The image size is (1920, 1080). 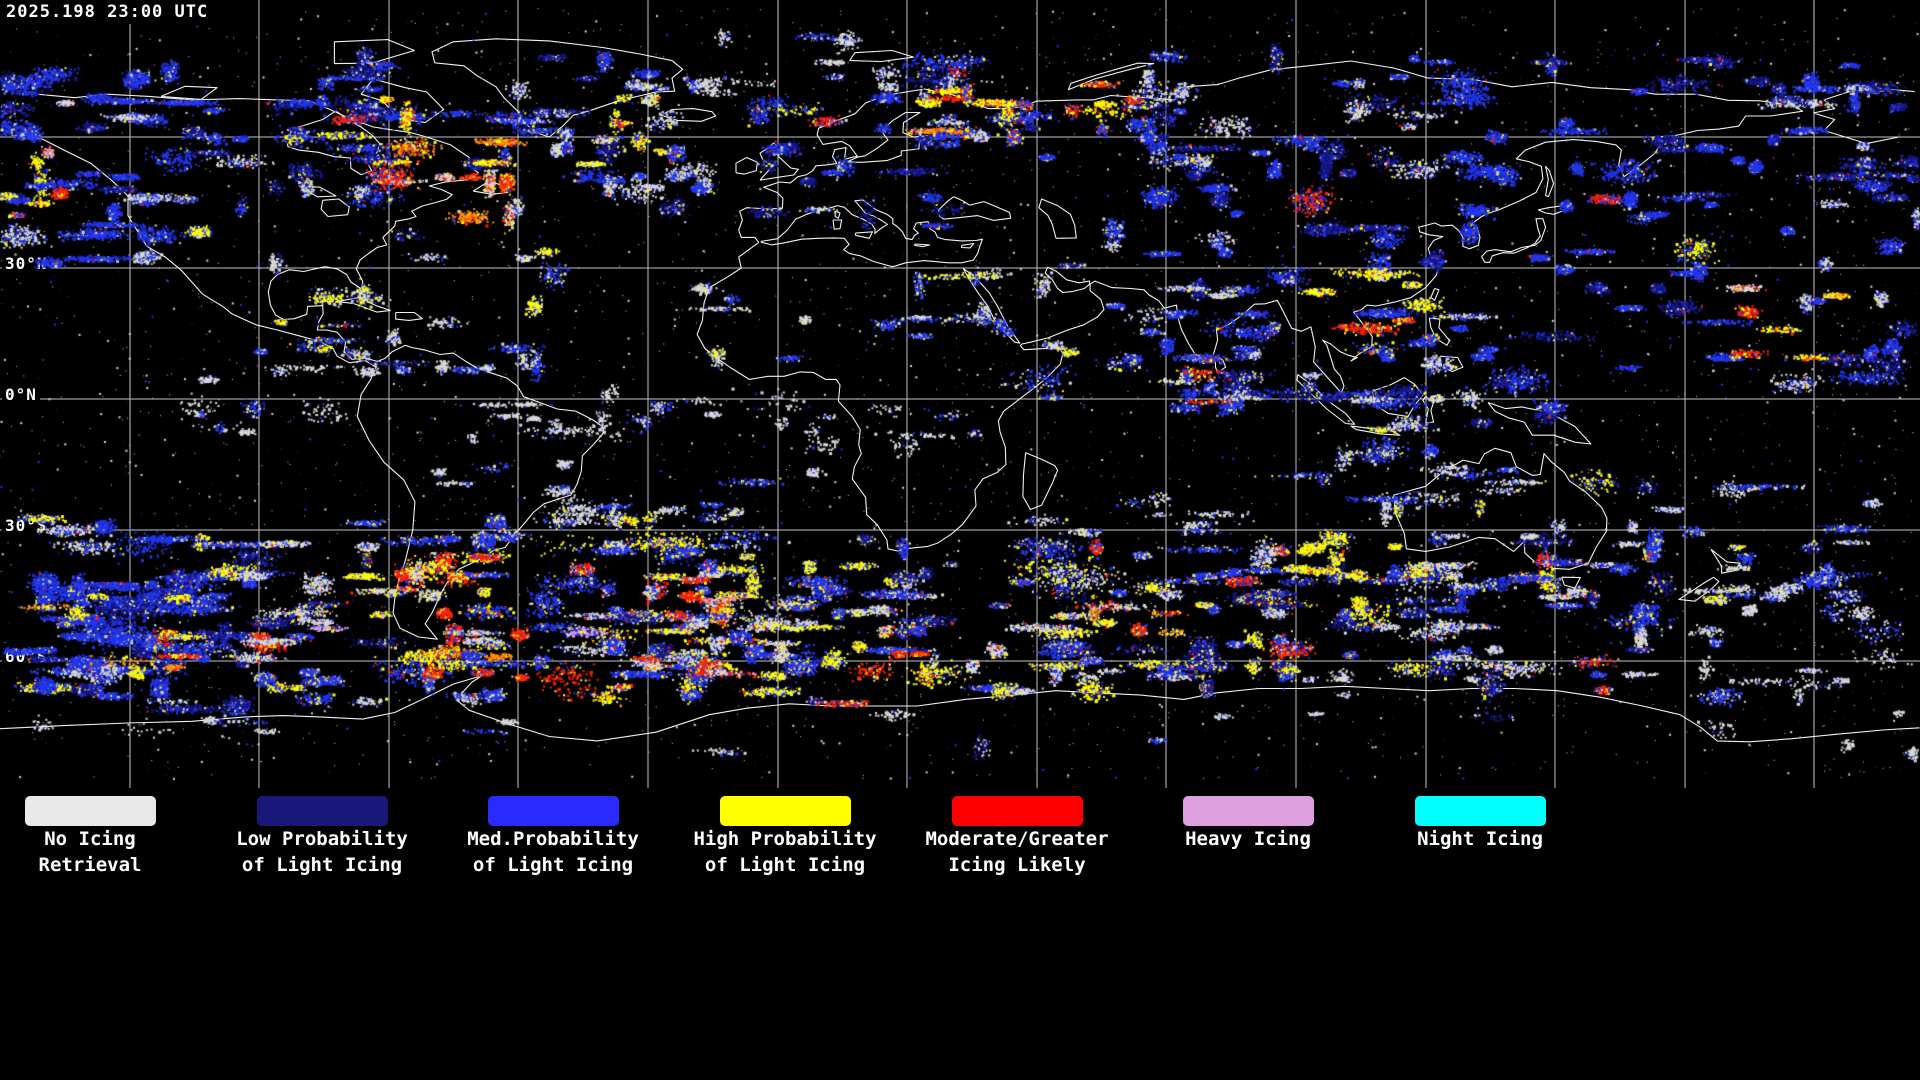 I want to click on legend-label-4-line-0: Moderate/Greater, so click(x=1017, y=839).